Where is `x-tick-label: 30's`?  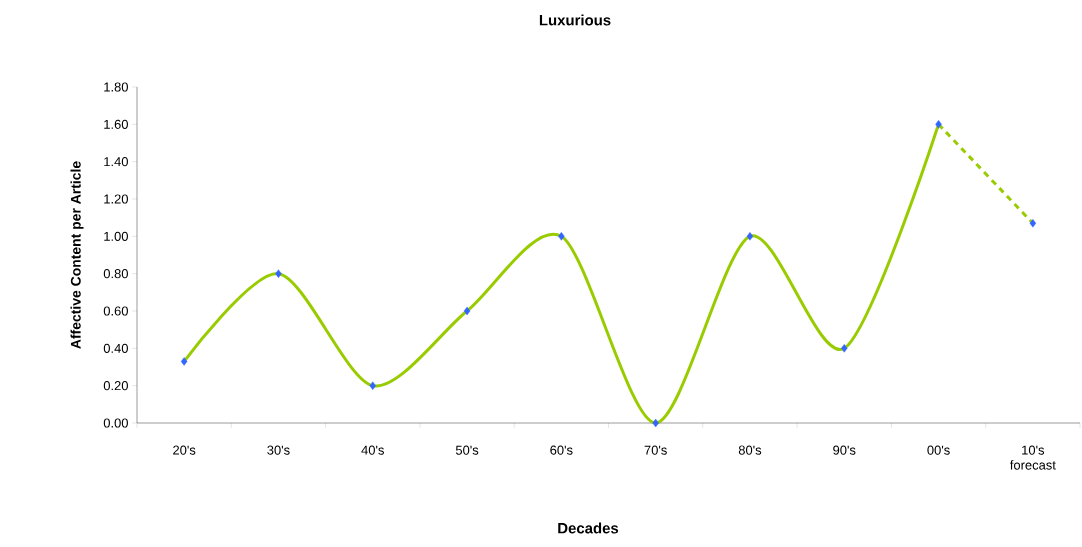 x-tick-label: 30's is located at coordinates (278, 450).